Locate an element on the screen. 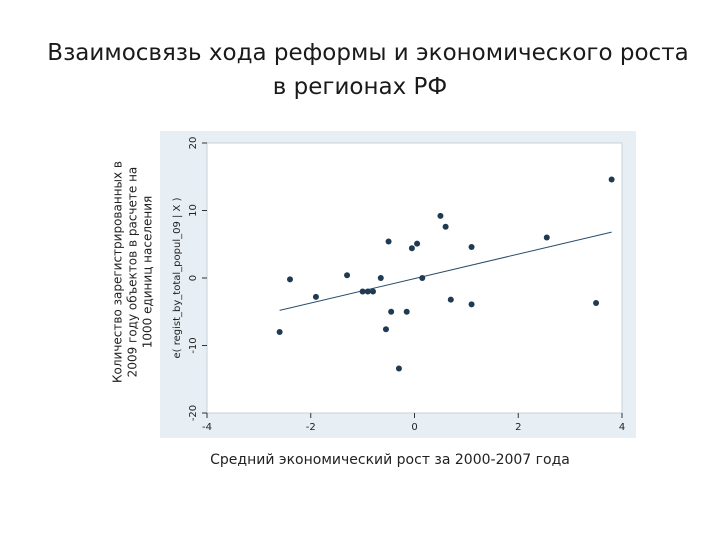  slide-title-line-2: в регионах РФ is located at coordinates (360, 87).